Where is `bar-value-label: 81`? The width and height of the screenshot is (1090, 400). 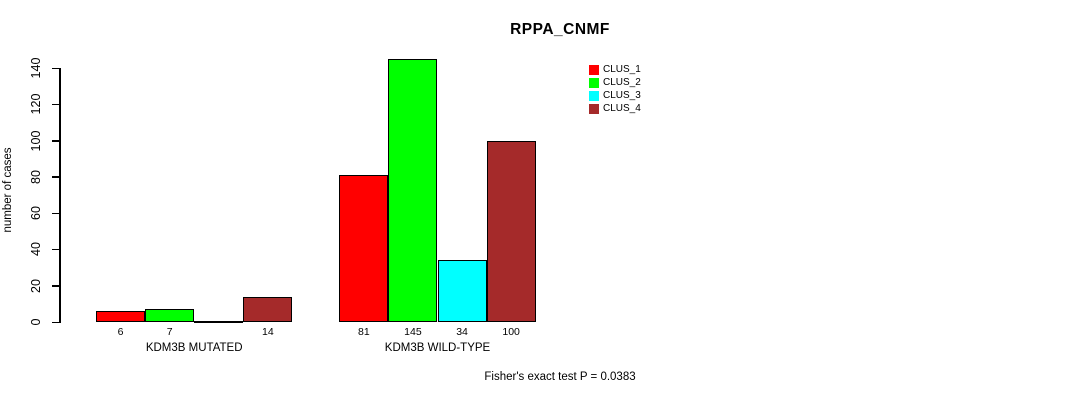 bar-value-label: 81 is located at coordinates (364, 332).